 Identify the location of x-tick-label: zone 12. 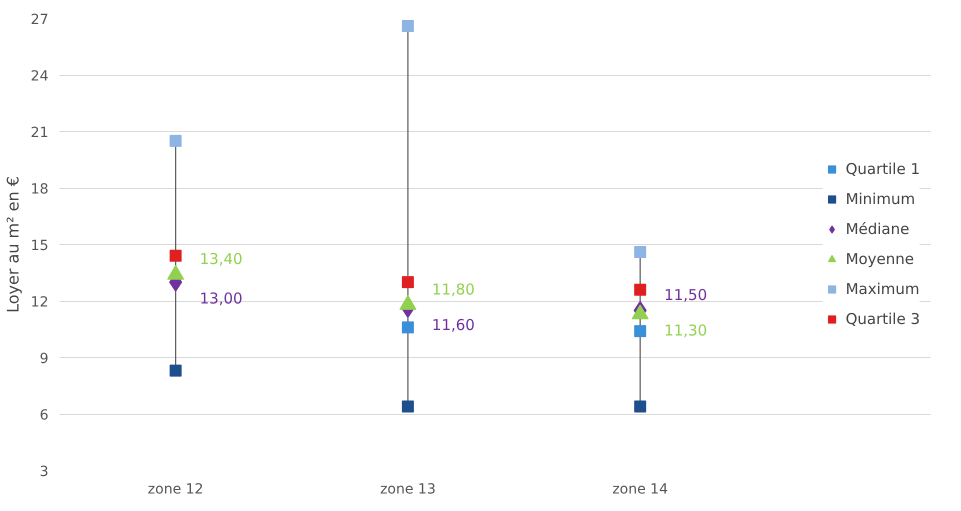
(176, 490).